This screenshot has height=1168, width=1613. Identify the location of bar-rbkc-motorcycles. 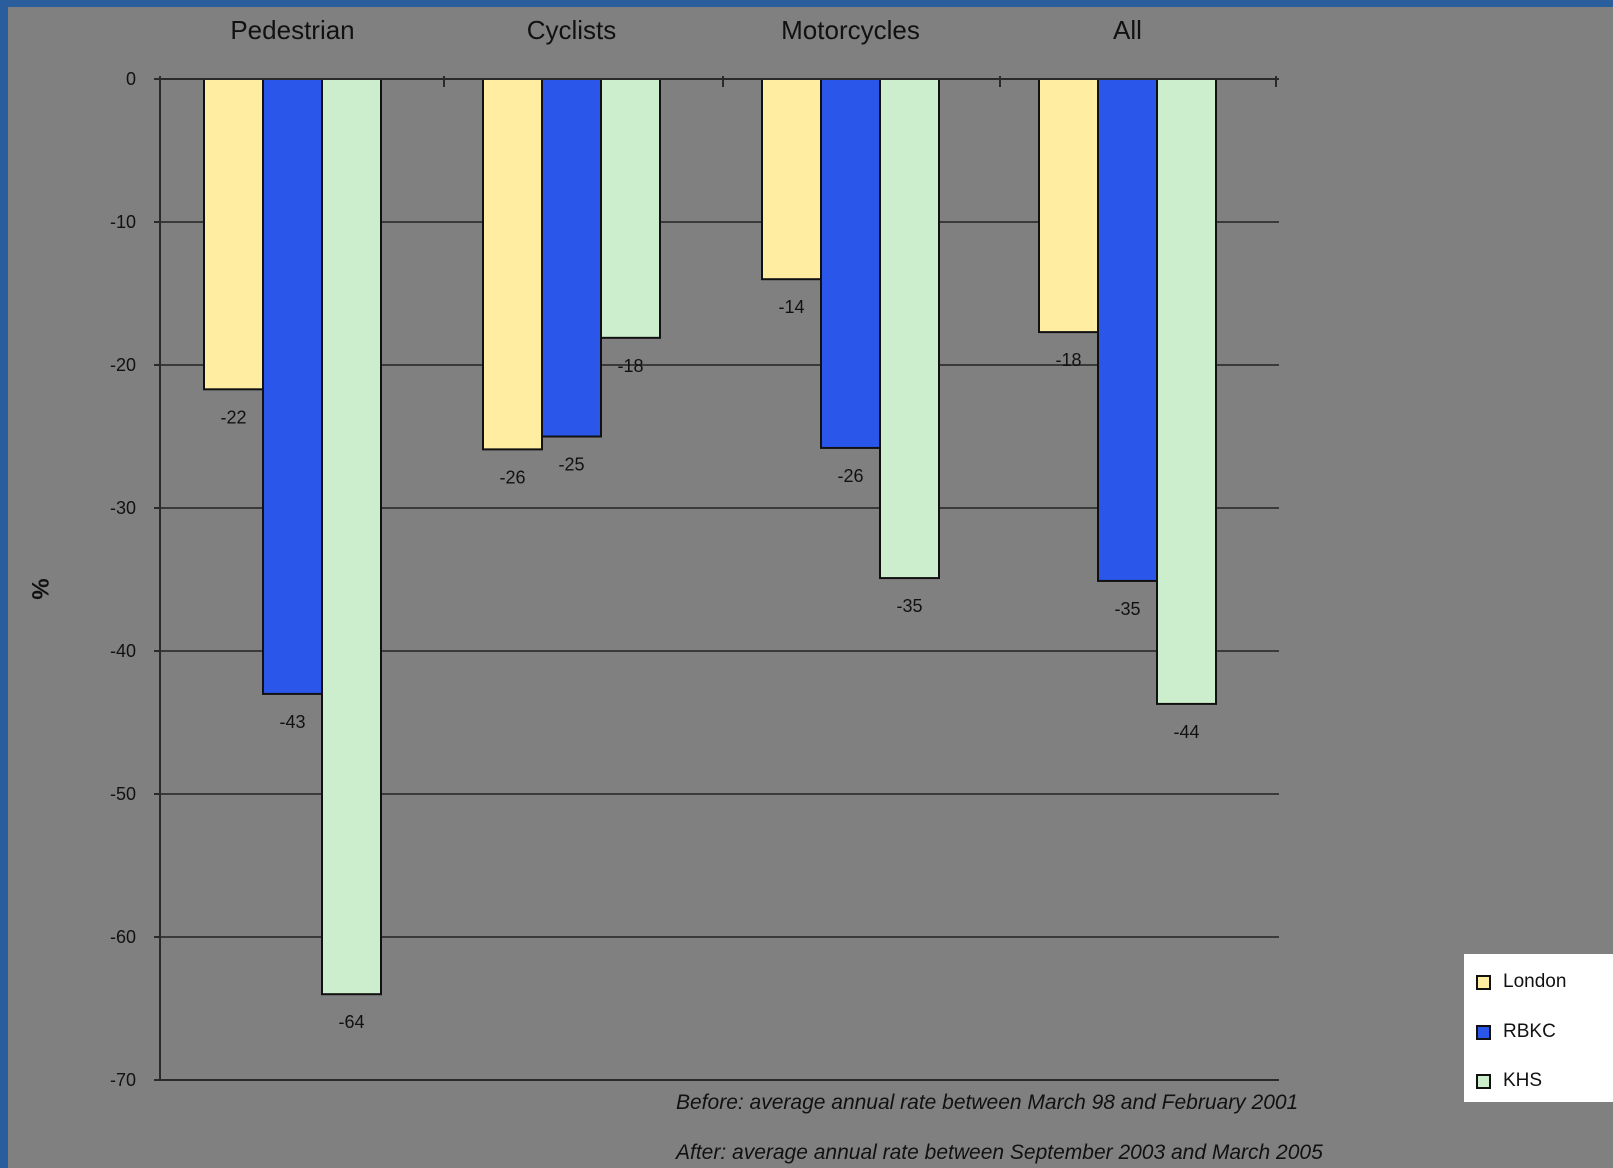
(850, 263).